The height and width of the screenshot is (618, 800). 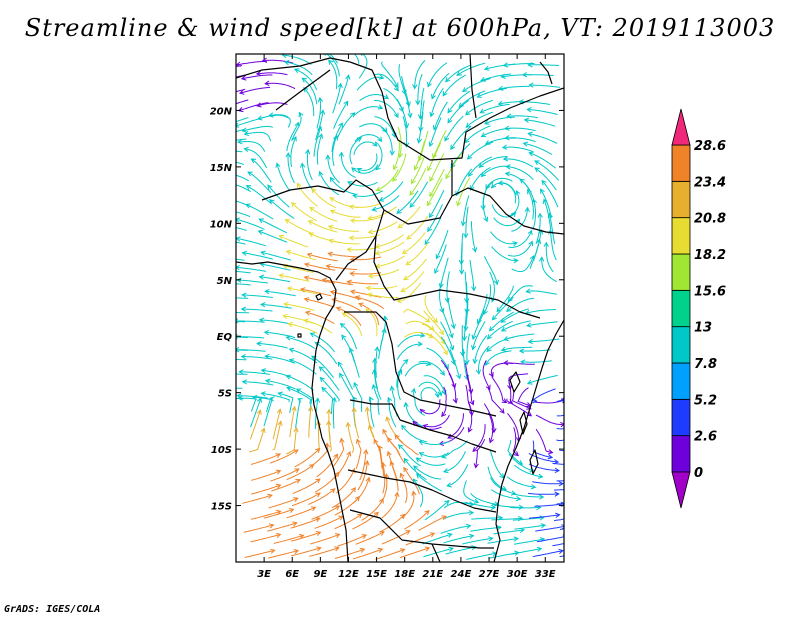 I want to click on lon-tick-label: 24E, so click(x=461, y=574).